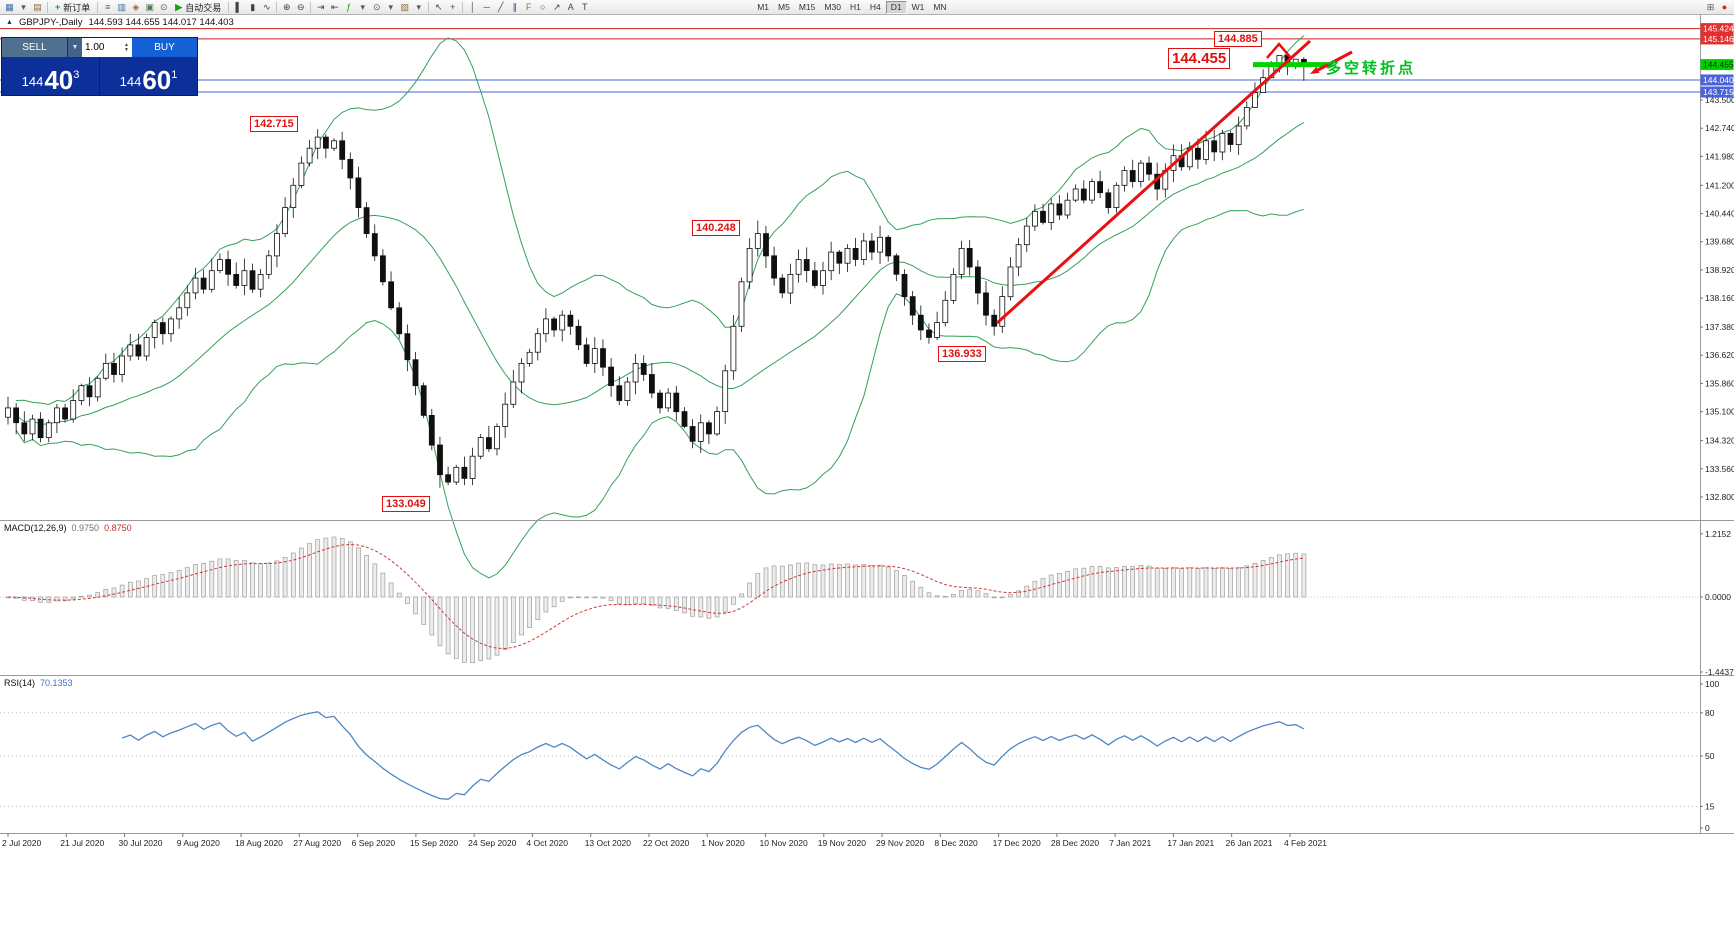 This screenshot has width=1734, height=937. What do you see at coordinates (896, 7) in the screenshot?
I see `timeframe-button-d1: D1` at bounding box center [896, 7].